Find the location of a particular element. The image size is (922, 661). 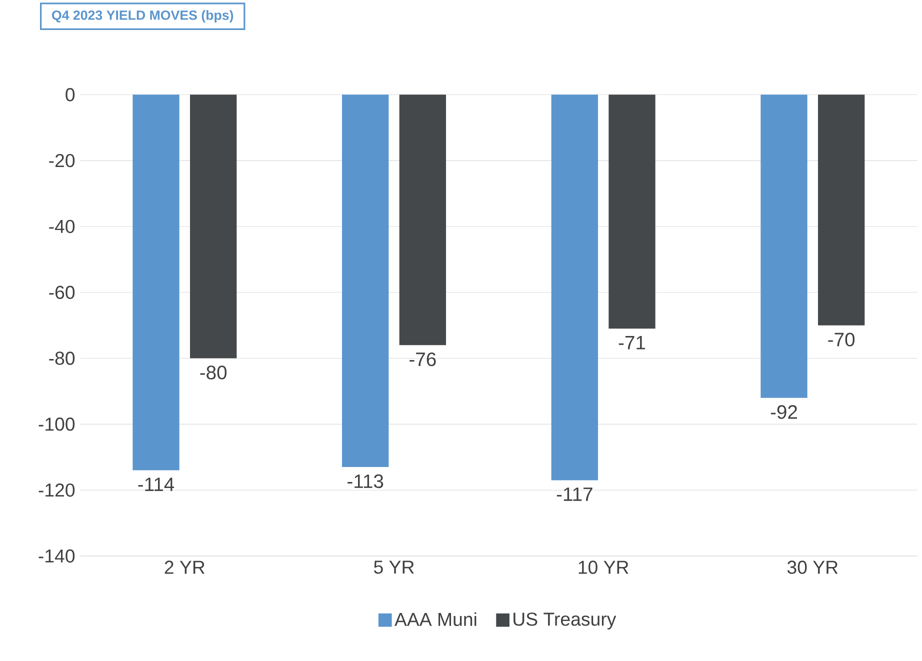

data-label: -71 is located at coordinates (632, 343).